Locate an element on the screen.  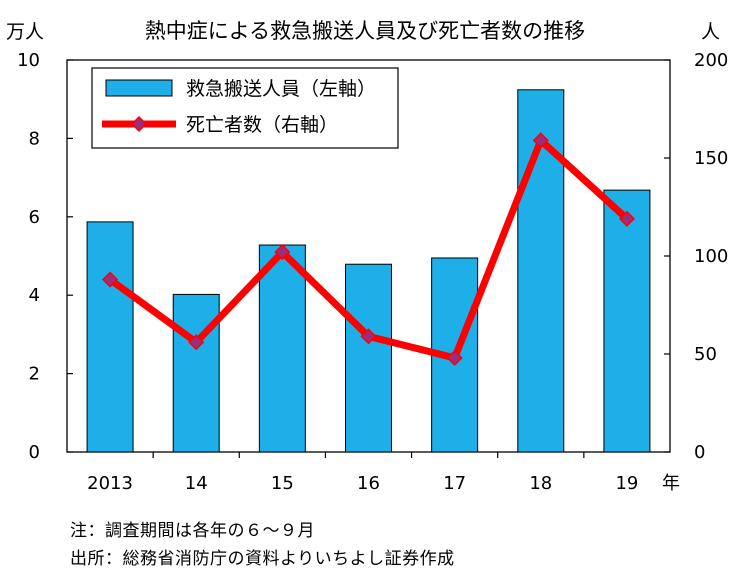
note-source: 出所：総務省消防庁の資料よりいちよし証券作成 is located at coordinates (262, 559).